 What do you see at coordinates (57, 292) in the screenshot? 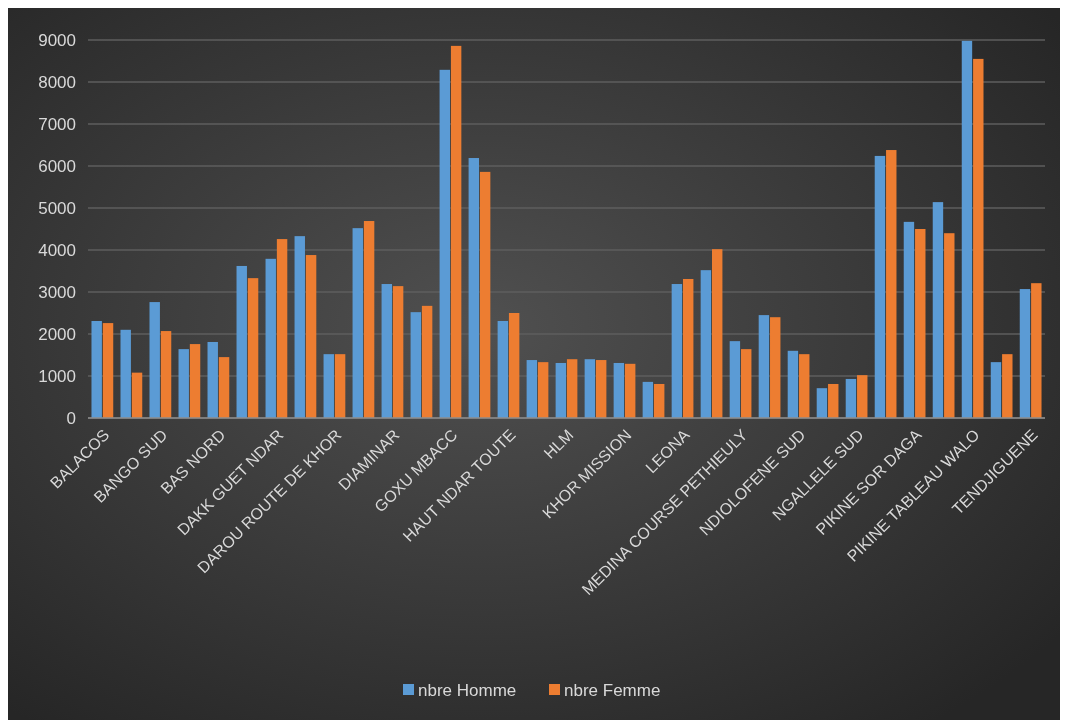
I see `y-tick-label: 3000` at bounding box center [57, 292].